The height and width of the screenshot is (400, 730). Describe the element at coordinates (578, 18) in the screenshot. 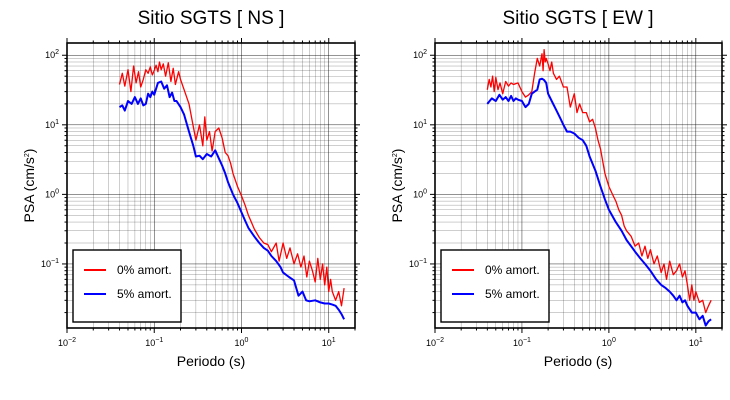

I see `chart-title: Sitio SGTS [ EW ]` at that location.